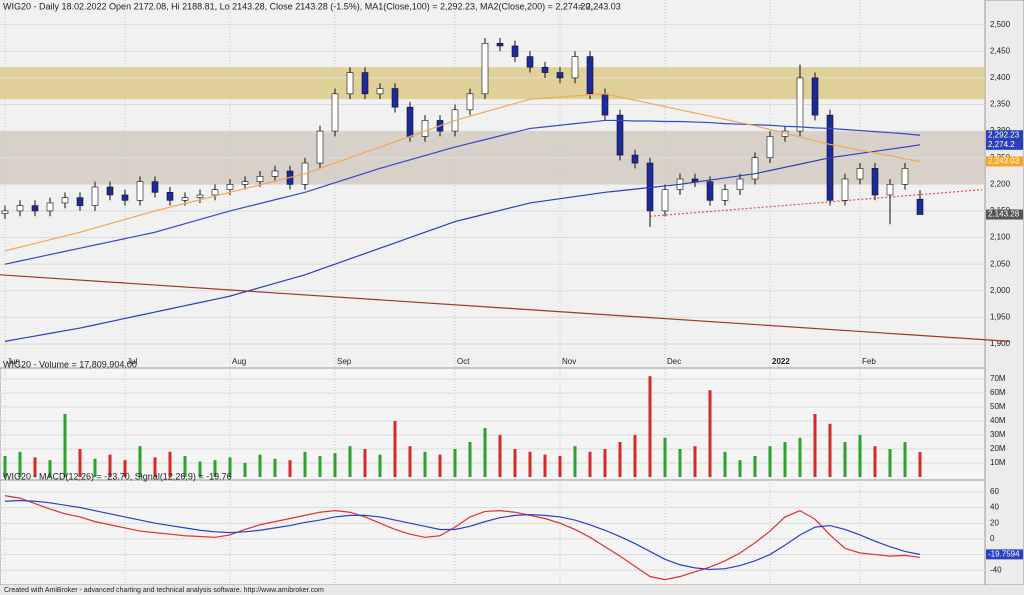 The height and width of the screenshot is (595, 1024). Describe the element at coordinates (992, 538) in the screenshot. I see `y-tick-label: 0` at that location.